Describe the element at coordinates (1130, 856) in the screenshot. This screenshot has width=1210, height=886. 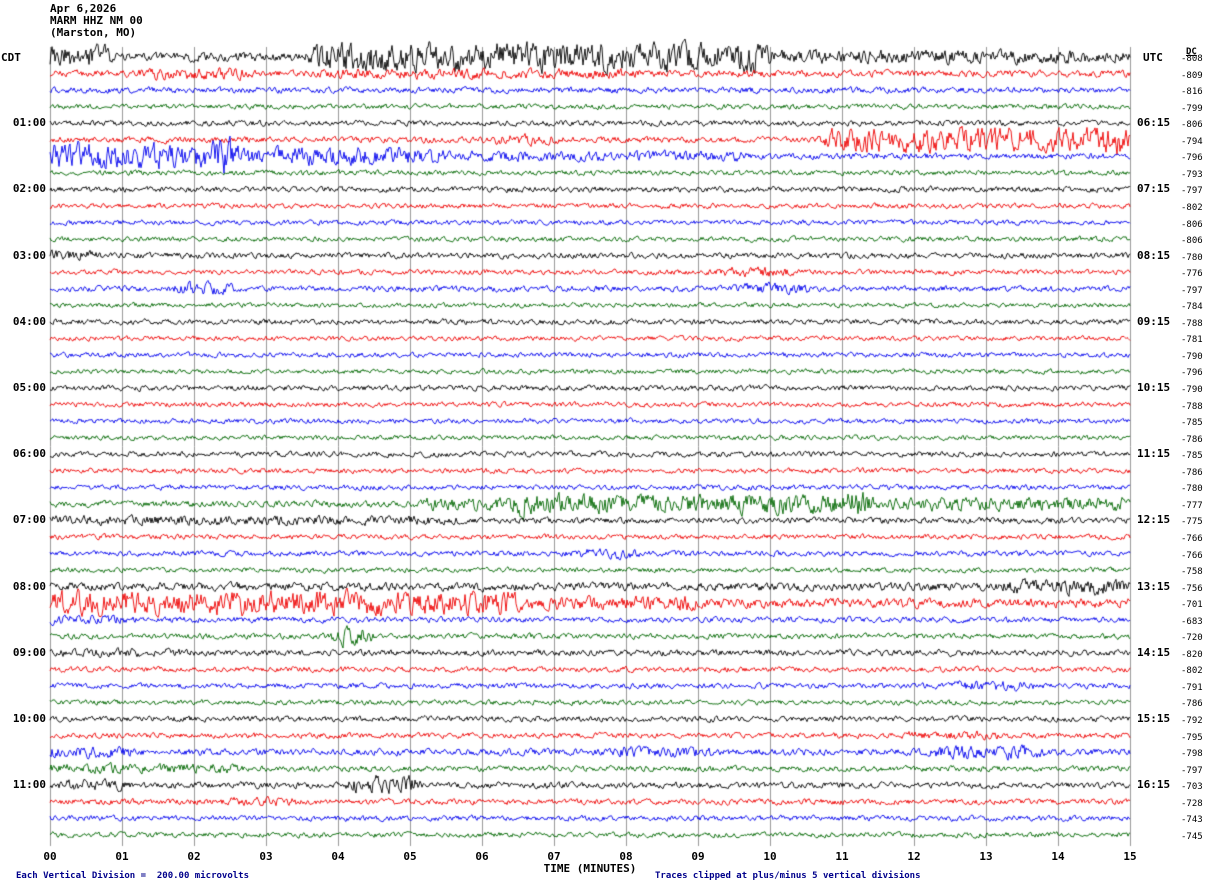
I see `x-tick-label: 15` at that location.